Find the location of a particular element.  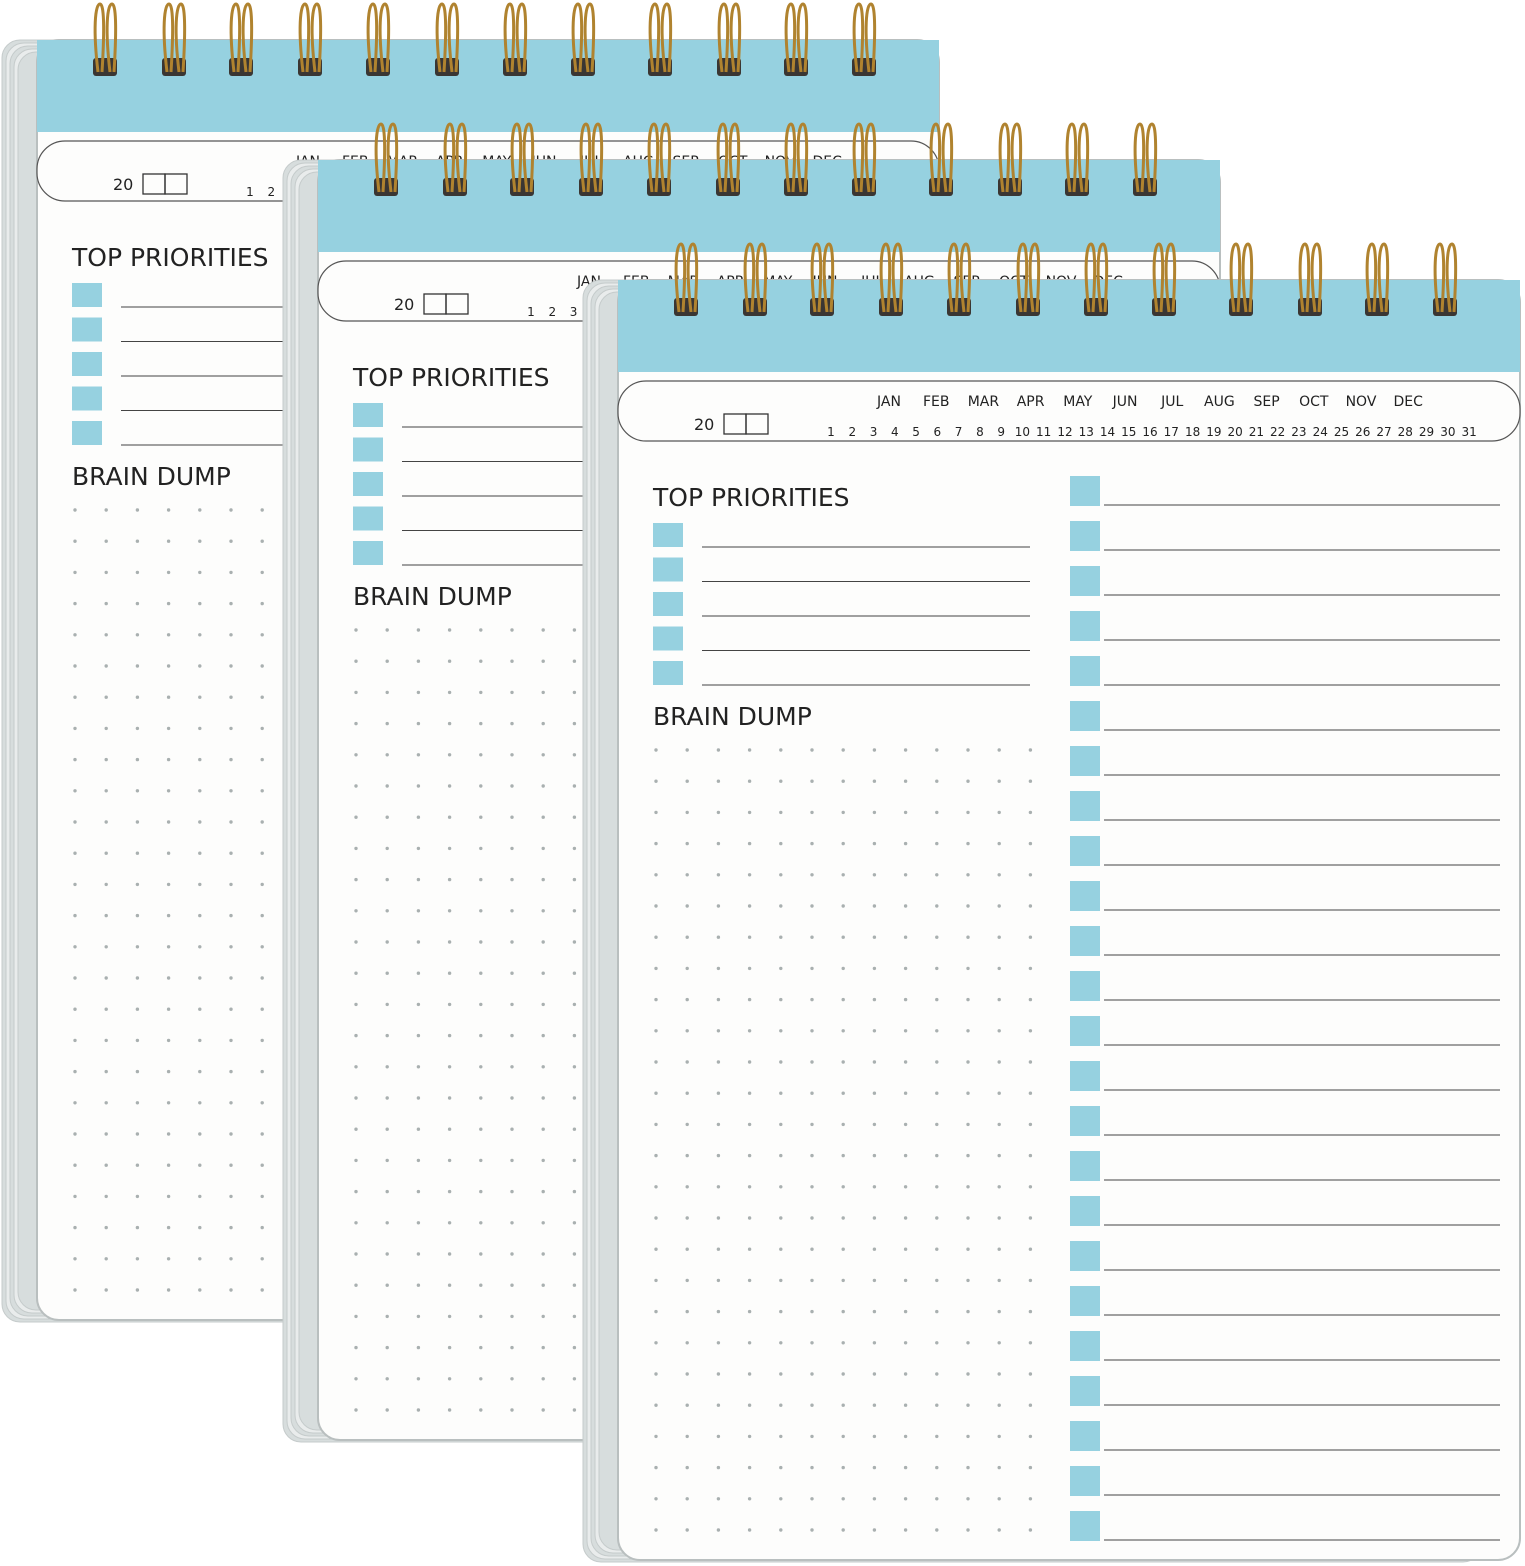

month-label: JUN is located at coordinates (1125, 402).